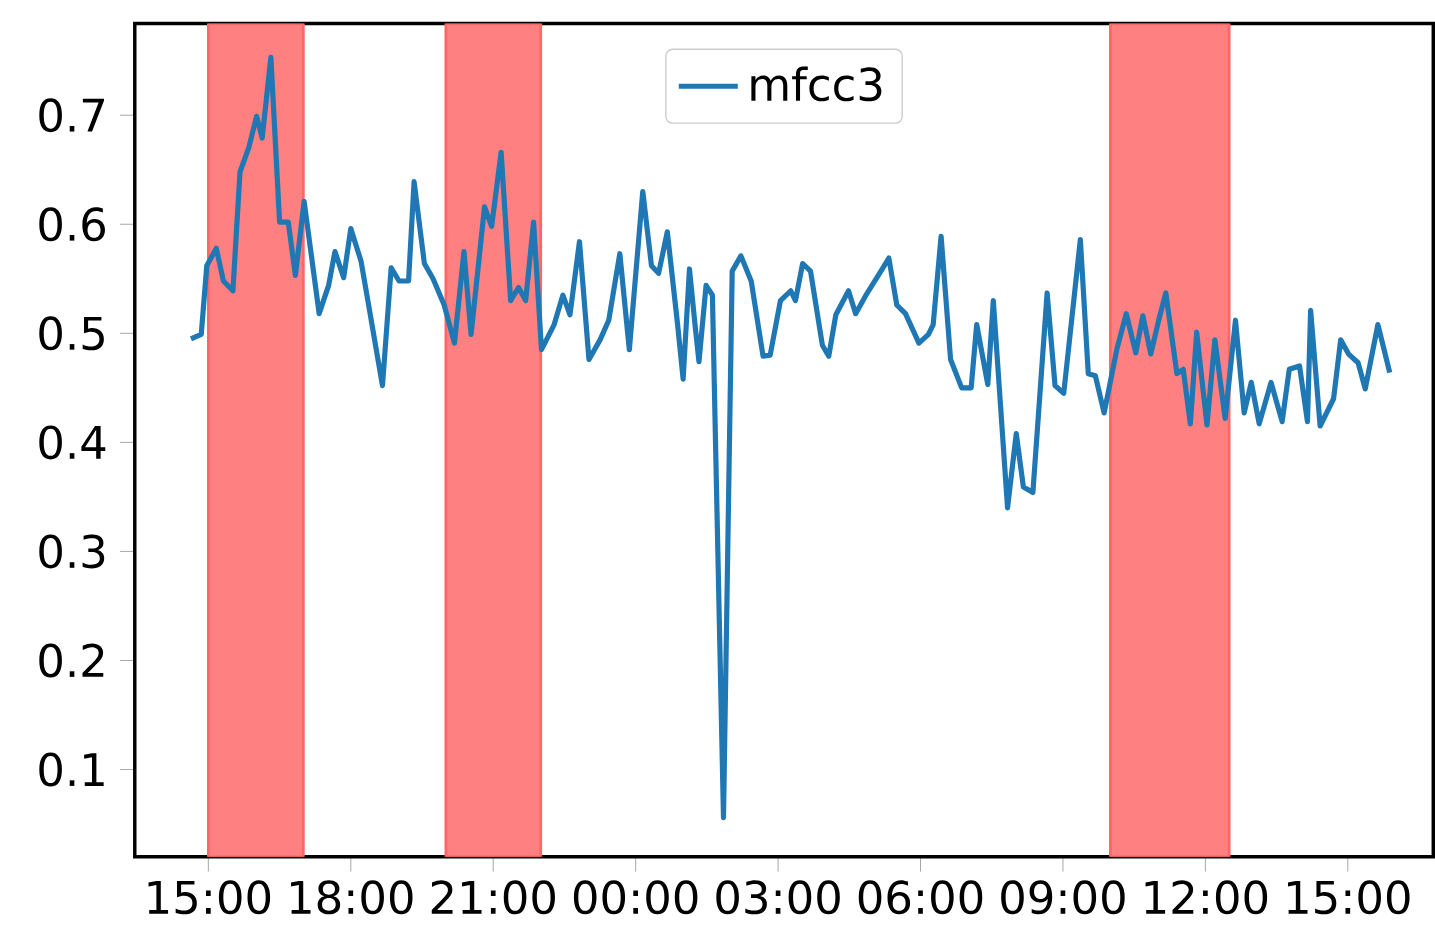  I want to click on y-tick-label: 0.1, so click(71, 769).